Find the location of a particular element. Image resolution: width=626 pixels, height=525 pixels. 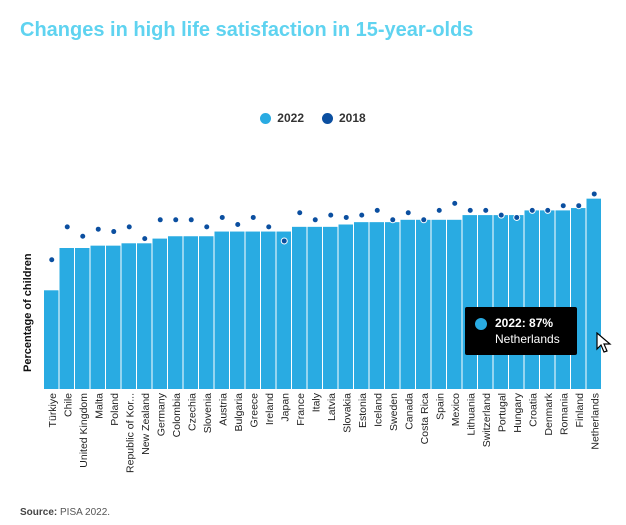

x-tick-label: Romania is located at coordinates (564, 414).